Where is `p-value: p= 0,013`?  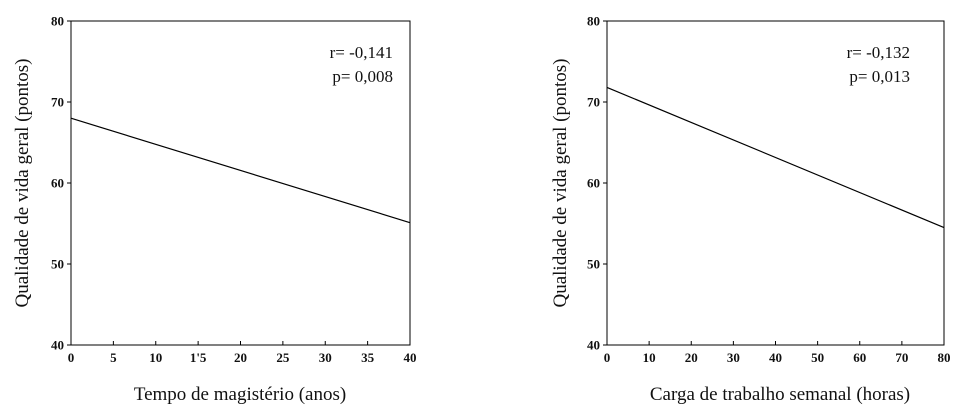
p-value: p= 0,013 is located at coordinates (879, 76).